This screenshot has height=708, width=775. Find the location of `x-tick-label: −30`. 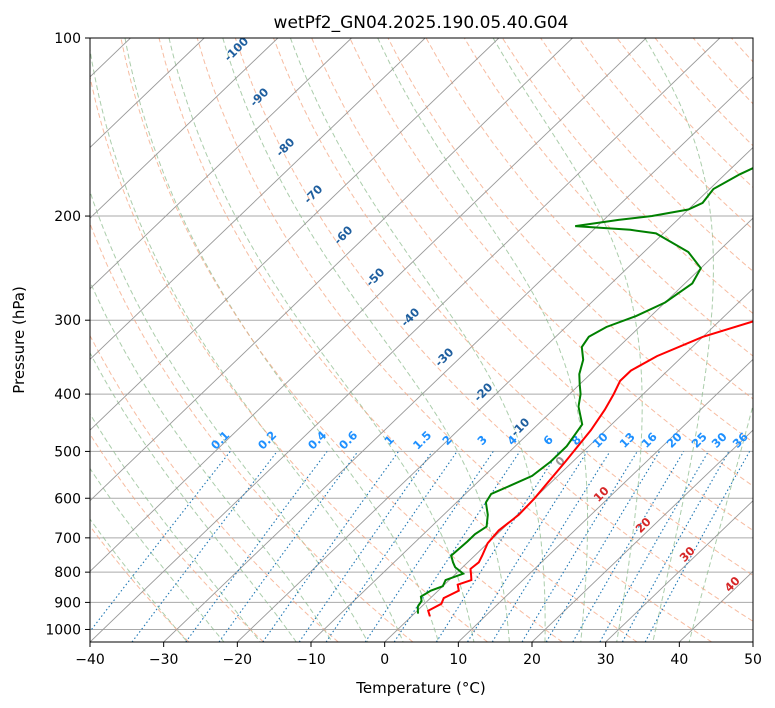

x-tick-label: −30 is located at coordinates (164, 660).